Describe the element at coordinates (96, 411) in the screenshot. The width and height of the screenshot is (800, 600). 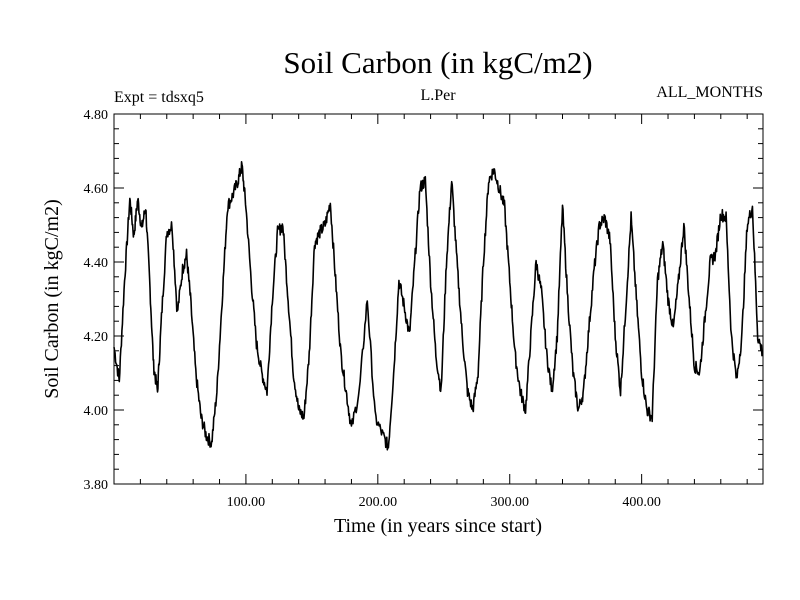
I see `y-tick-label: 4.00` at that location.